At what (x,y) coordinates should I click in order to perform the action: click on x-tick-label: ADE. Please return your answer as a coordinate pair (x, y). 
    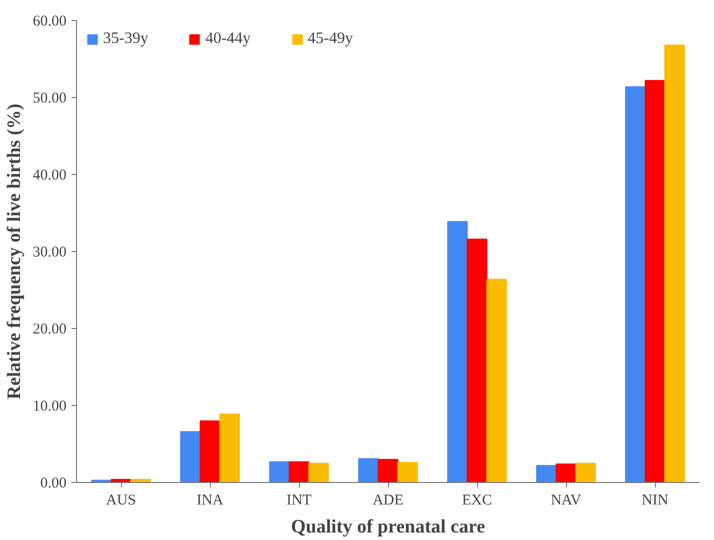
    Looking at the image, I should click on (388, 500).